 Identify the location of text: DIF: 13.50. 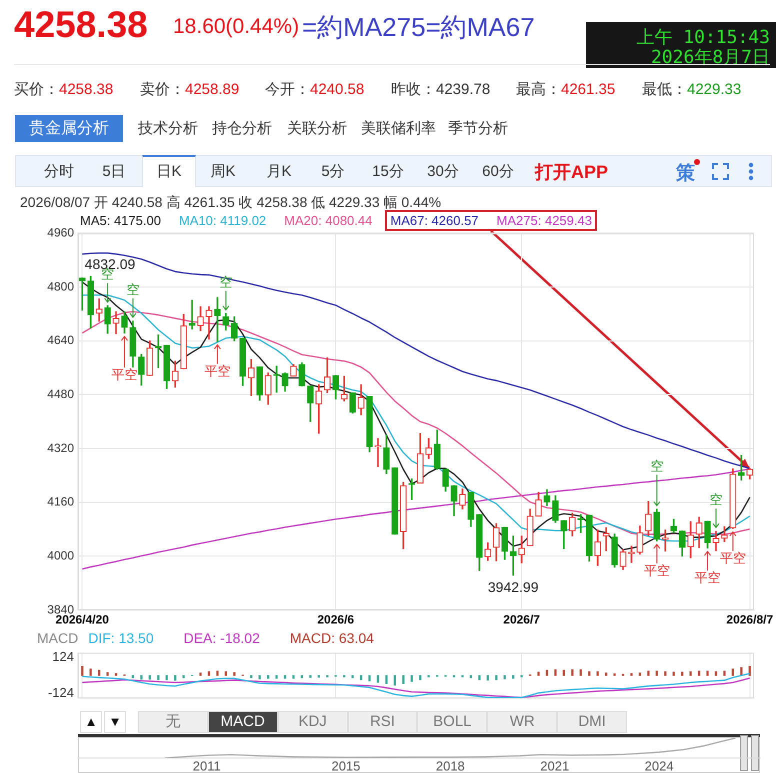
(121, 638).